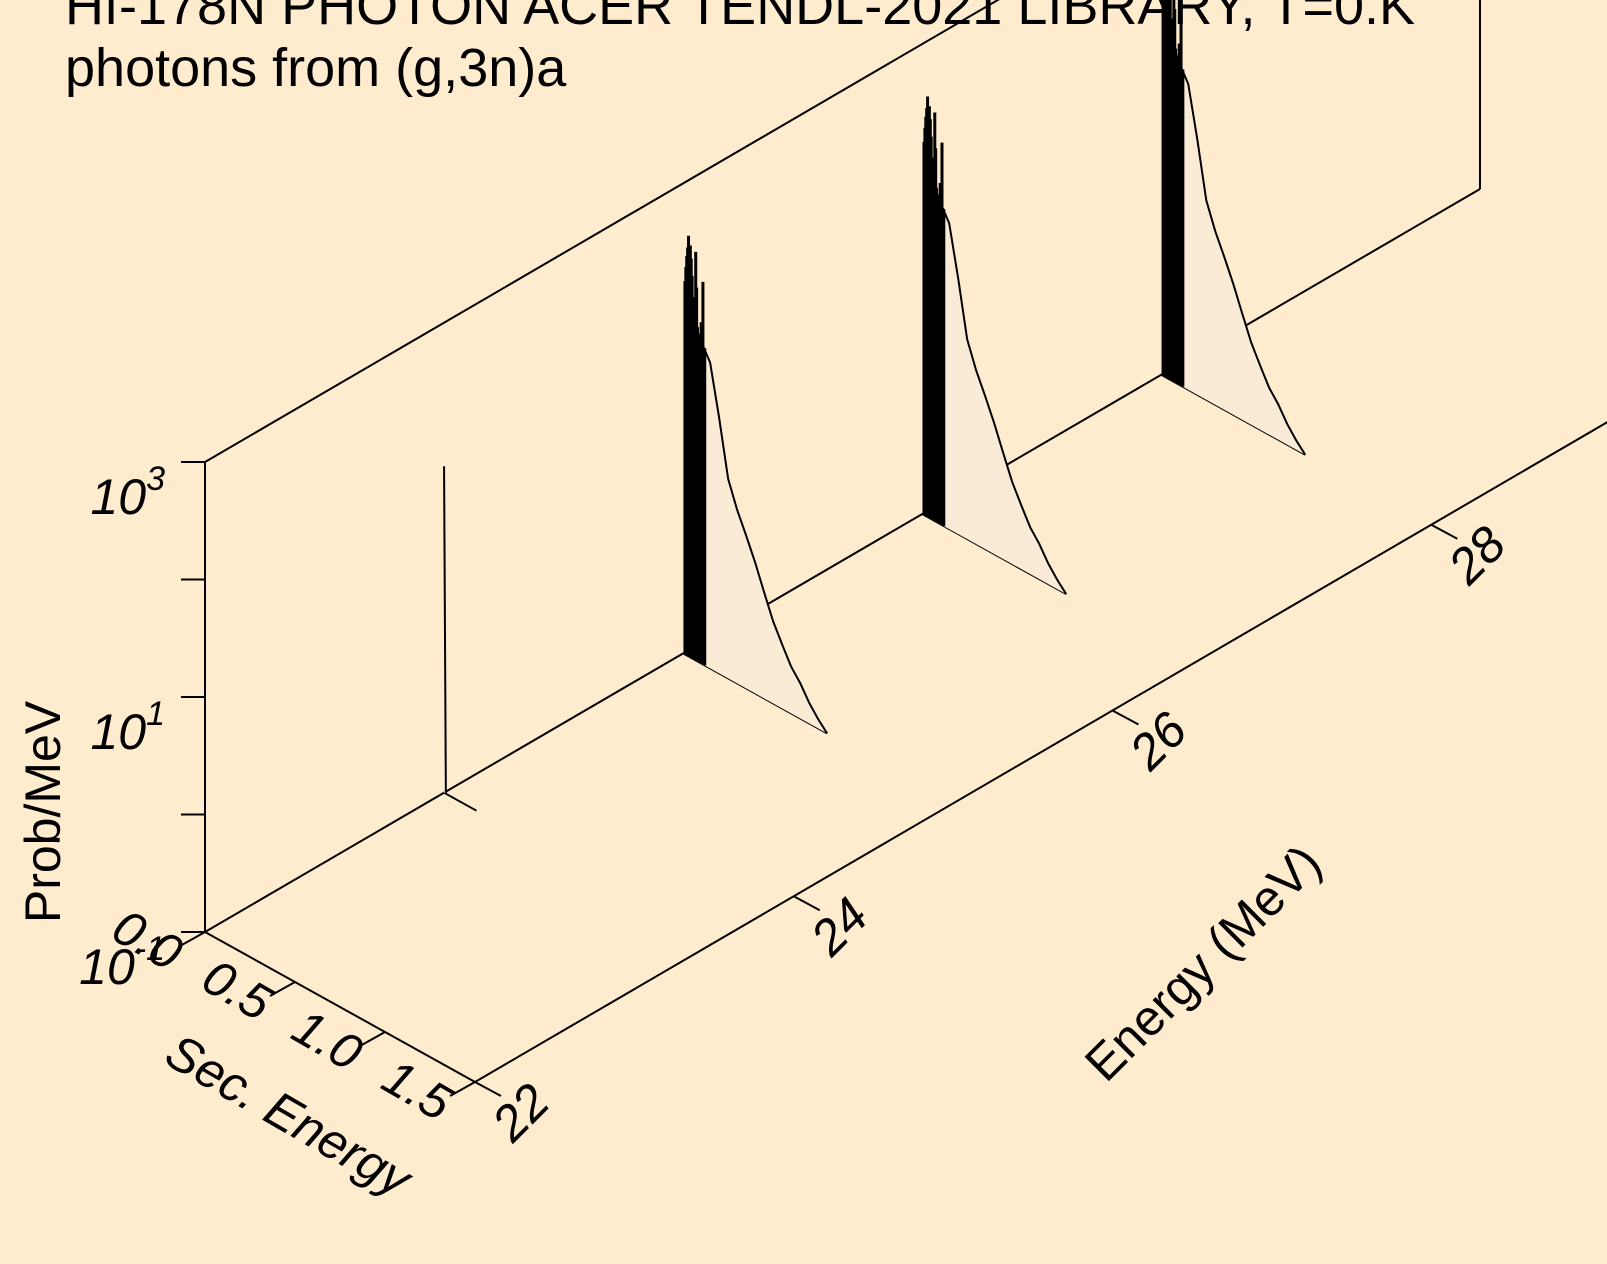  I want to click on z-tick-exponent: -1, so click(150, 949).